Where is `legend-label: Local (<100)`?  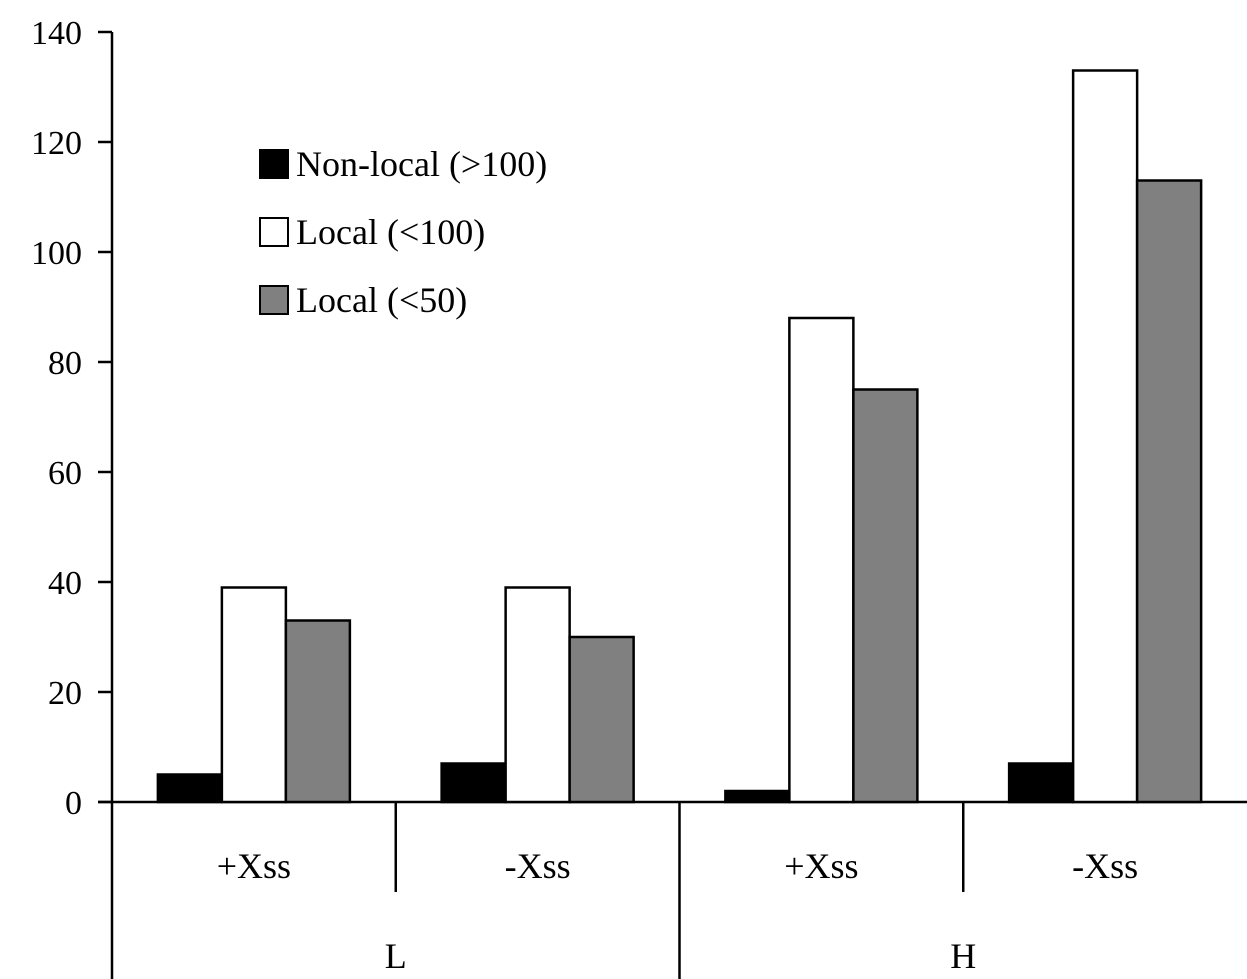
legend-label: Local (<100) is located at coordinates (390, 232).